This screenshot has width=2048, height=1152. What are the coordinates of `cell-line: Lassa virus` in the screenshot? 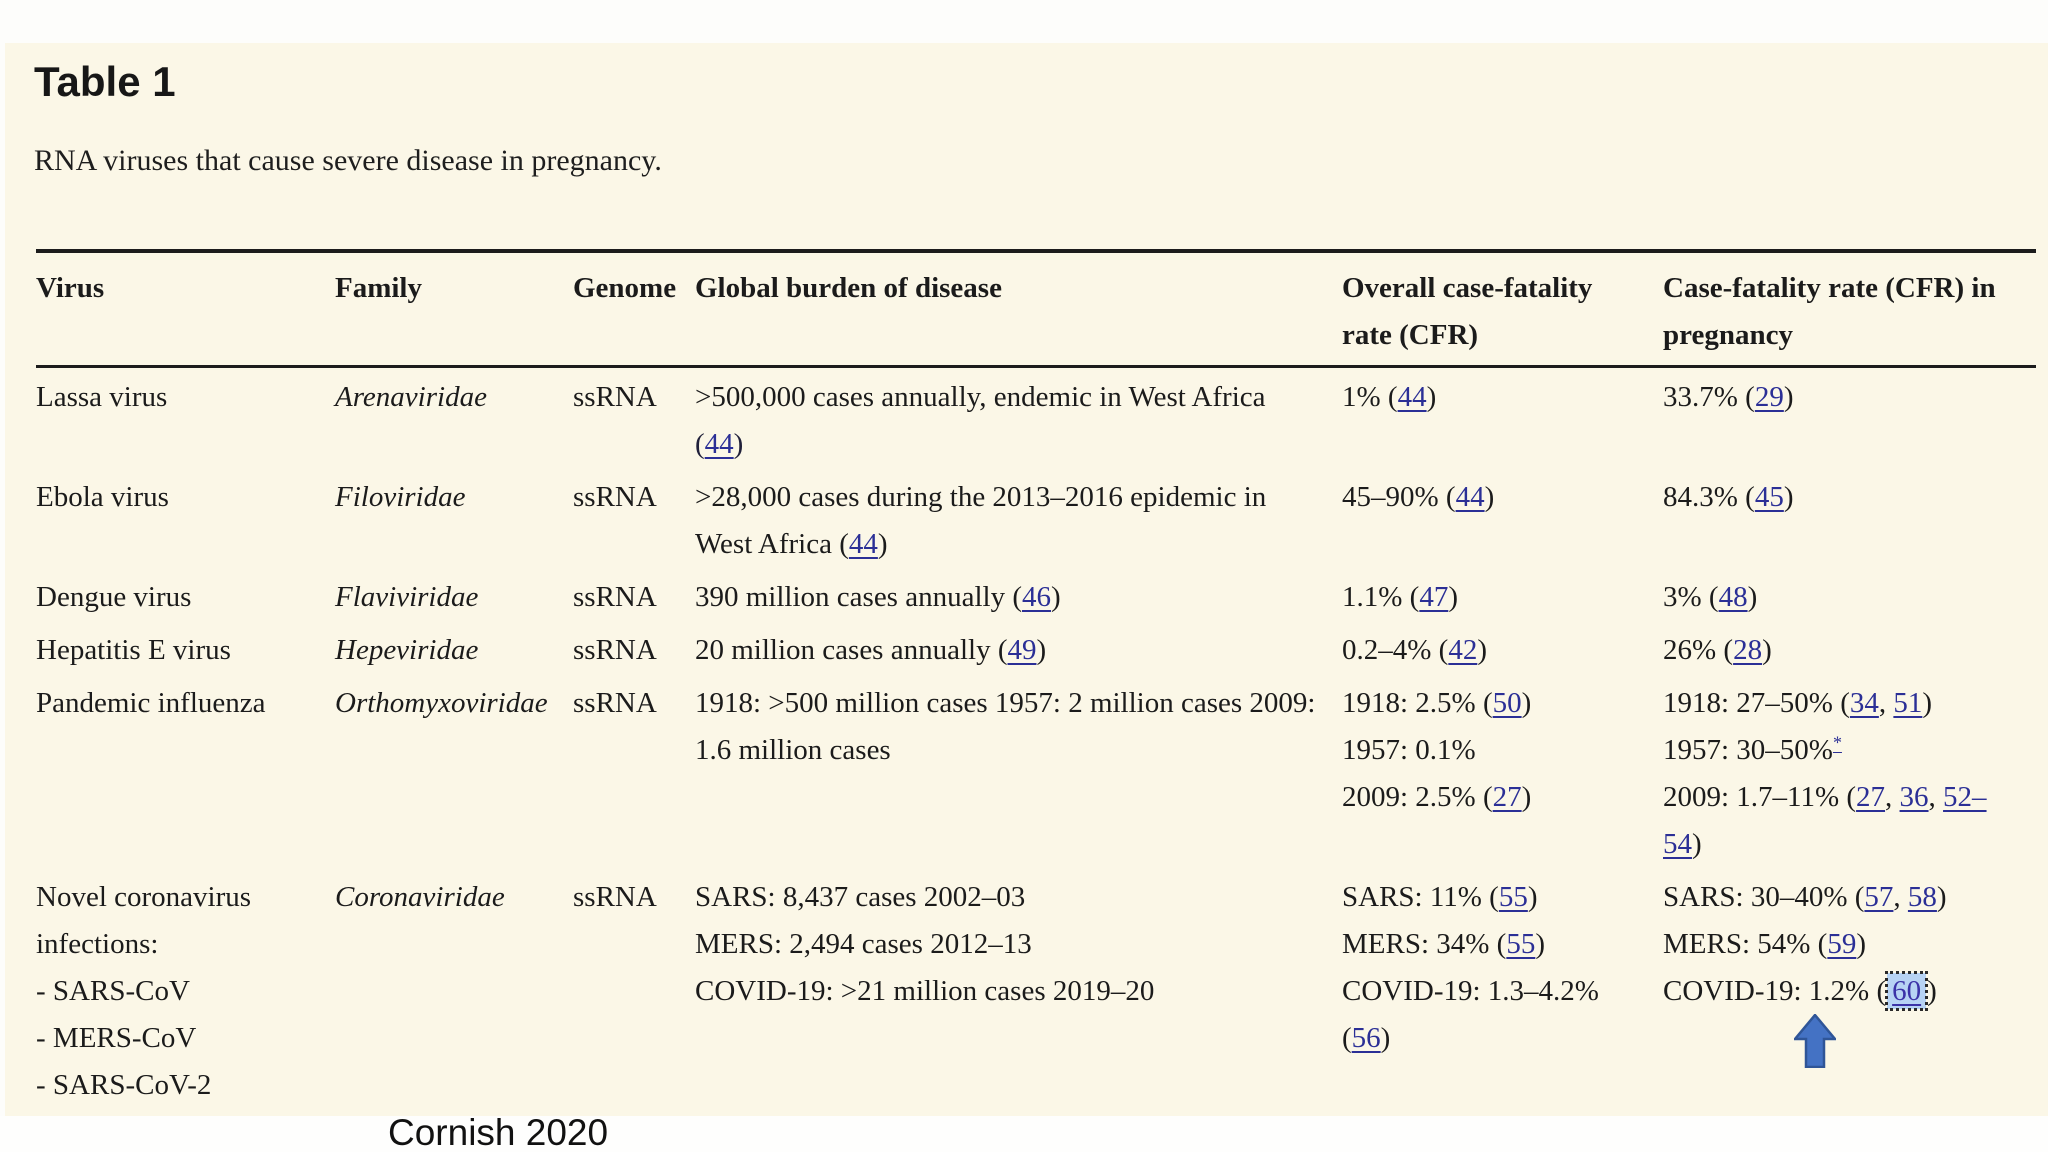 It's located at (180, 397).